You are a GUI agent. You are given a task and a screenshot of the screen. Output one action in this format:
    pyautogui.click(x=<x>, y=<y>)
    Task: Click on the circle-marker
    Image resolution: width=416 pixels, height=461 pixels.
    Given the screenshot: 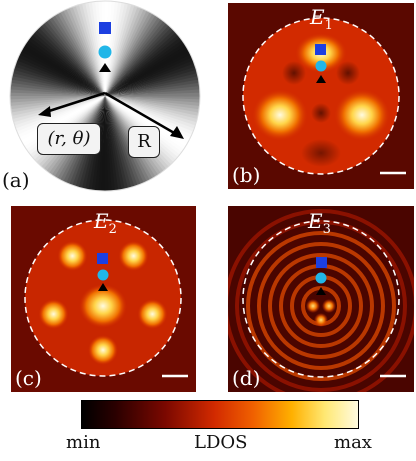 What is the action you would take?
    pyautogui.click(x=105, y=52)
    